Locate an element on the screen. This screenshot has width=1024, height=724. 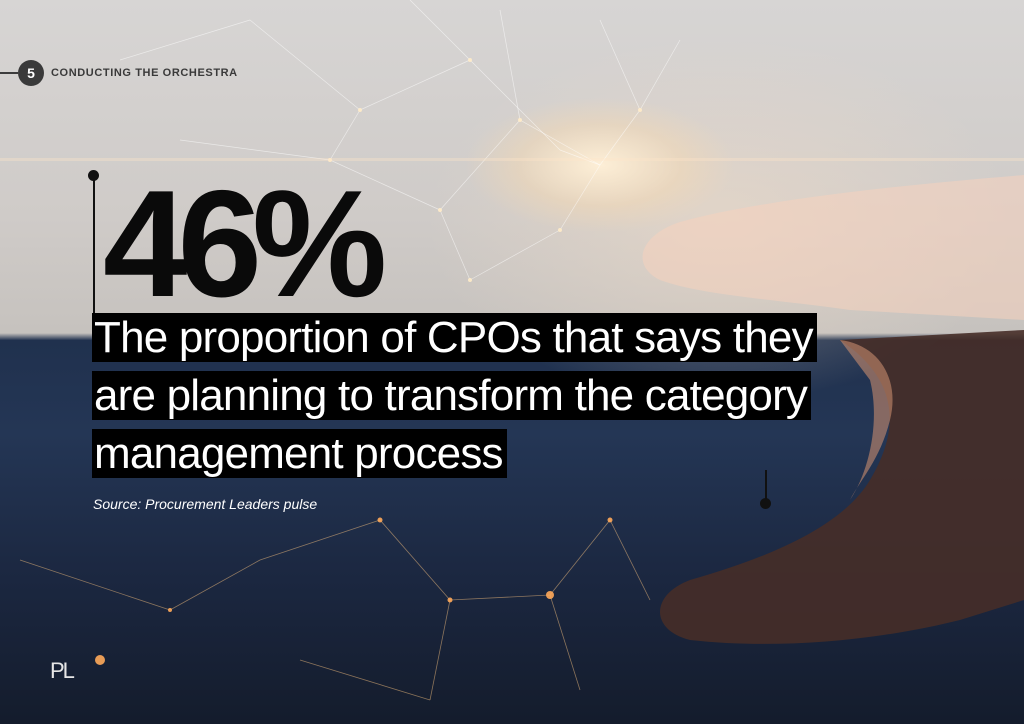
chapter-header: 5 CONDUCTING THE ORCHESTRA is located at coordinates (119, 73).